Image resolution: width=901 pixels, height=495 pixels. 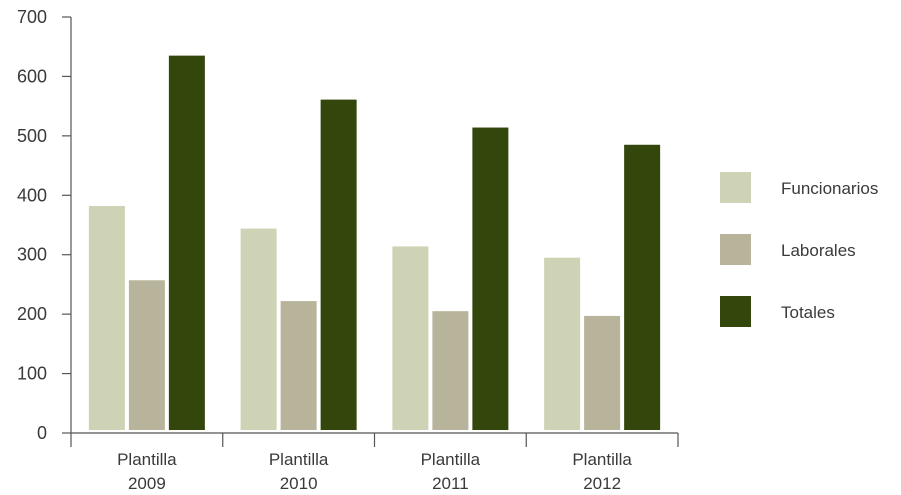 I want to click on legend-swatch-totales, so click(x=735, y=311).